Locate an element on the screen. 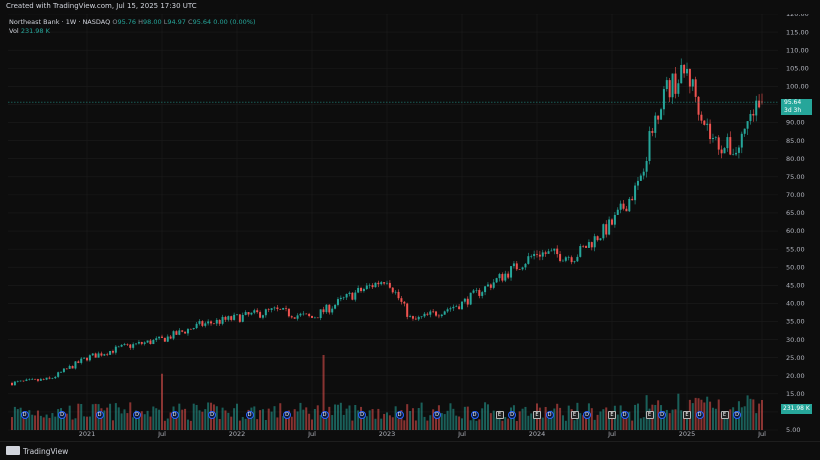  open-value: 95.76 is located at coordinates (127, 22).